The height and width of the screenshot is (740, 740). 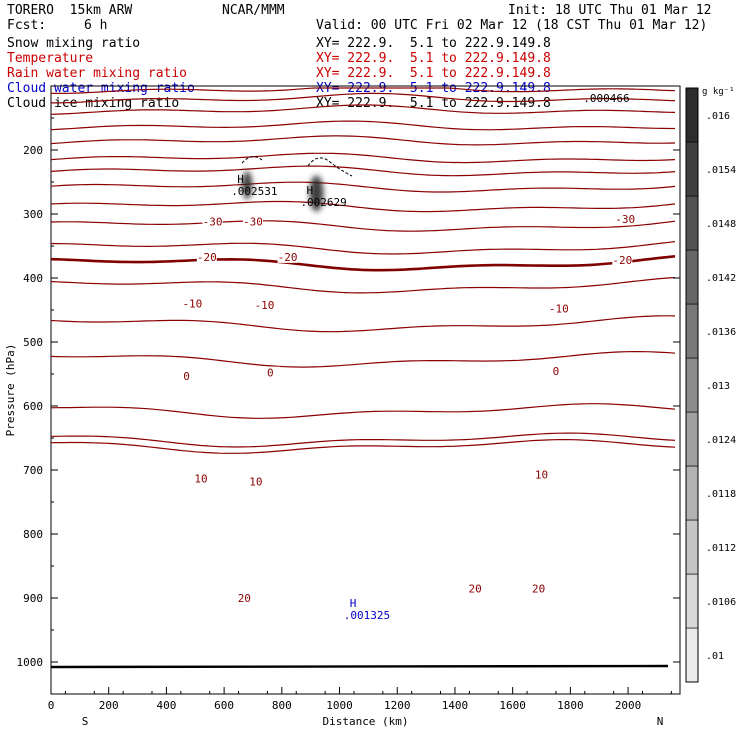 What do you see at coordinates (455, 705) in the screenshot?
I see `x-tick-label: 1400` at bounding box center [455, 705].